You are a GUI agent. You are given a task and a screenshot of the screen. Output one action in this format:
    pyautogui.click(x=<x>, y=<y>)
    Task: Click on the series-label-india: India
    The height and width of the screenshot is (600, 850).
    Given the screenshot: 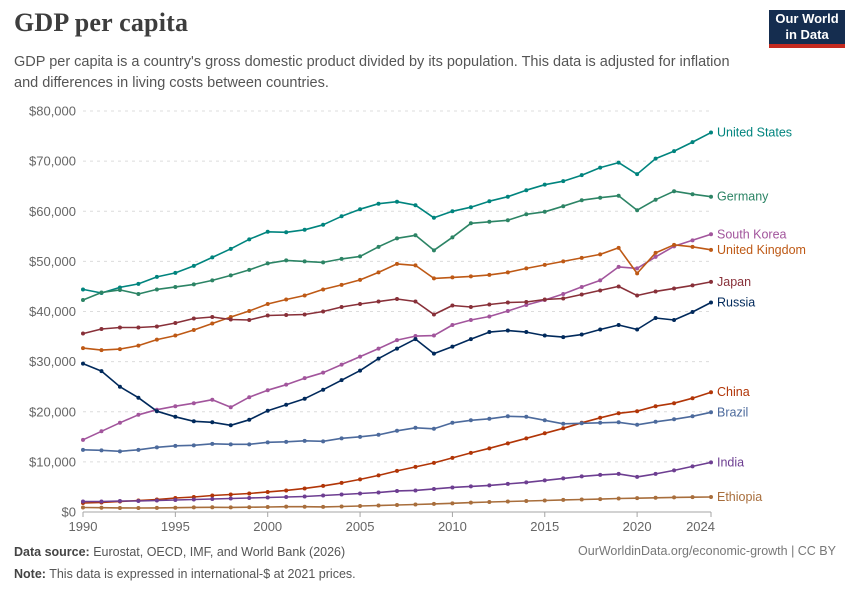 What is the action you would take?
    pyautogui.click(x=730, y=462)
    